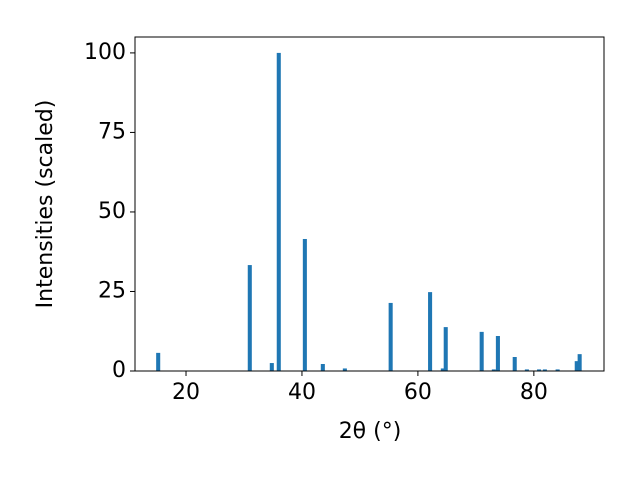 The height and width of the screenshot is (480, 640). I want to click on y-tick-label: 75, so click(112, 131).